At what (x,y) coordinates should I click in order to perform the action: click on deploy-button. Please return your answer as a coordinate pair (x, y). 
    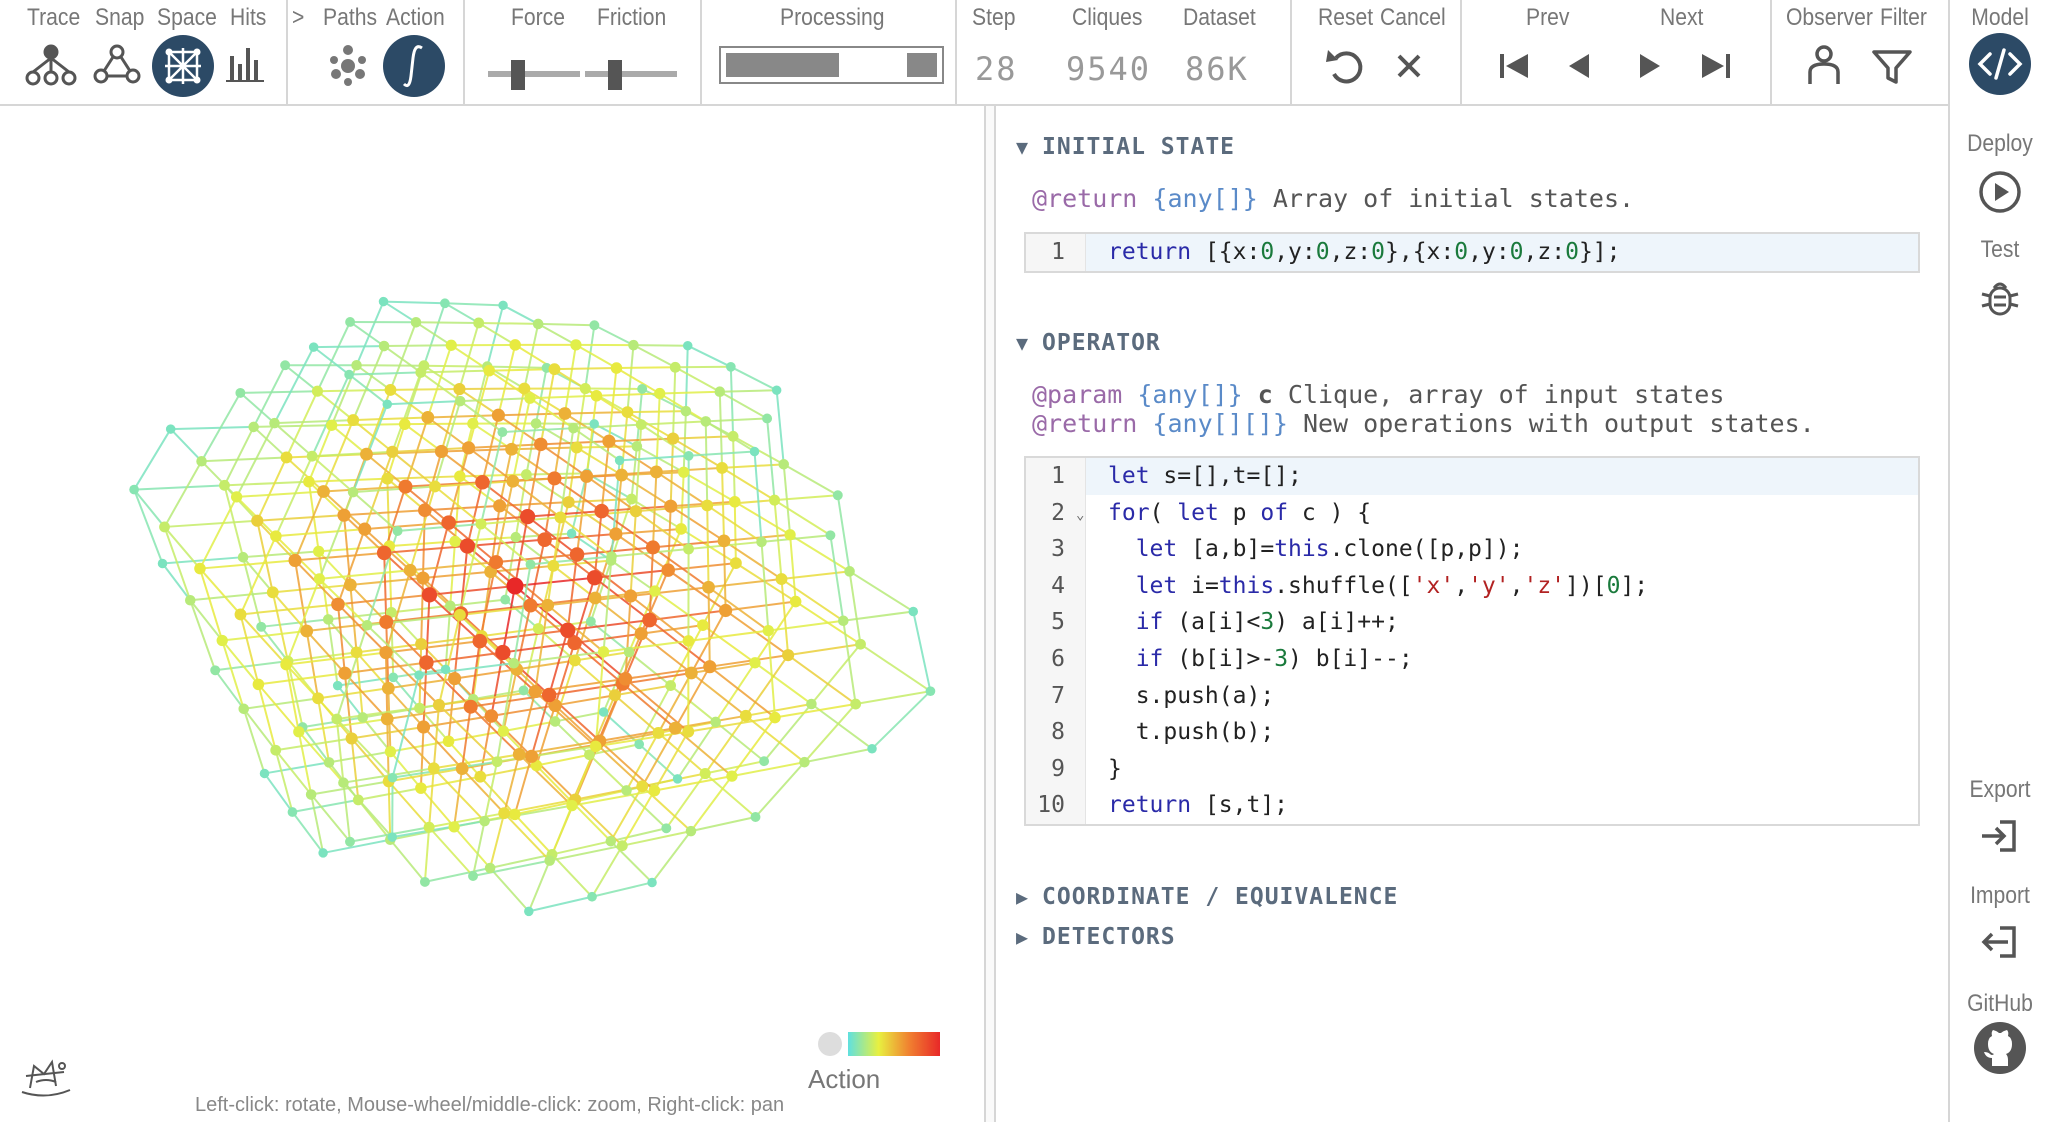
    Looking at the image, I should click on (2000, 192).